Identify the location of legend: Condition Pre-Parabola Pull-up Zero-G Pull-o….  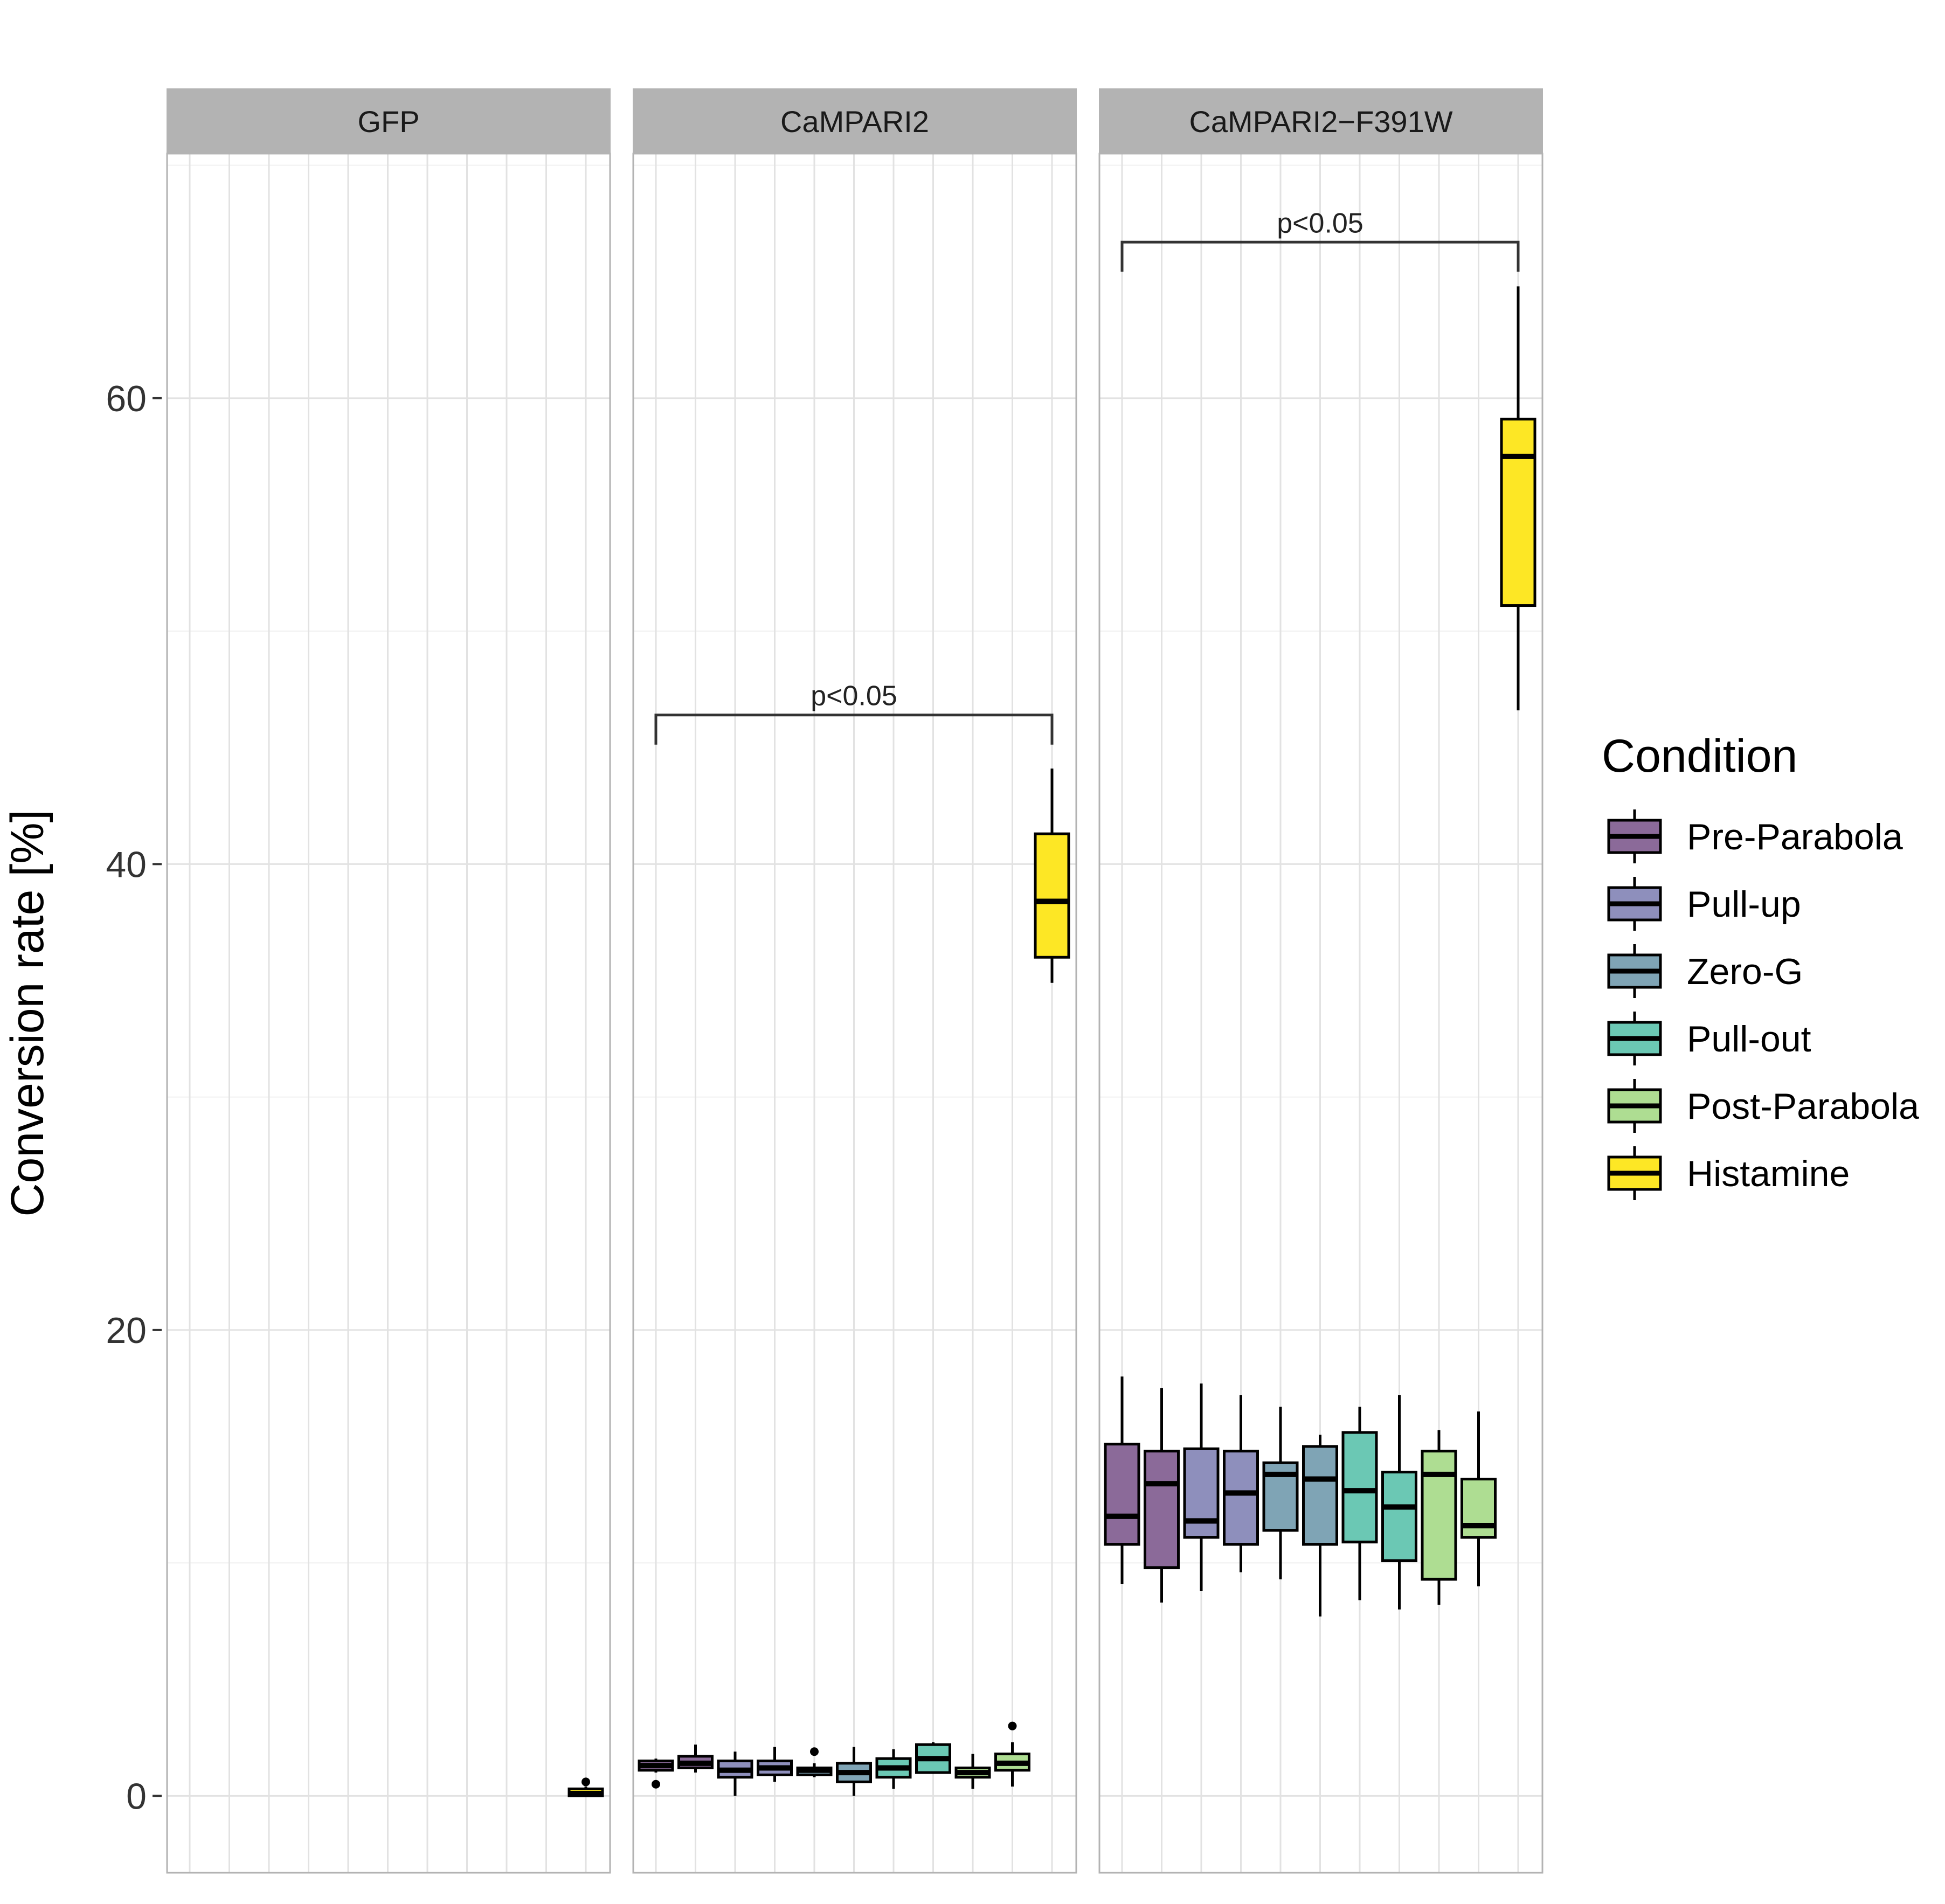
(1760, 965).